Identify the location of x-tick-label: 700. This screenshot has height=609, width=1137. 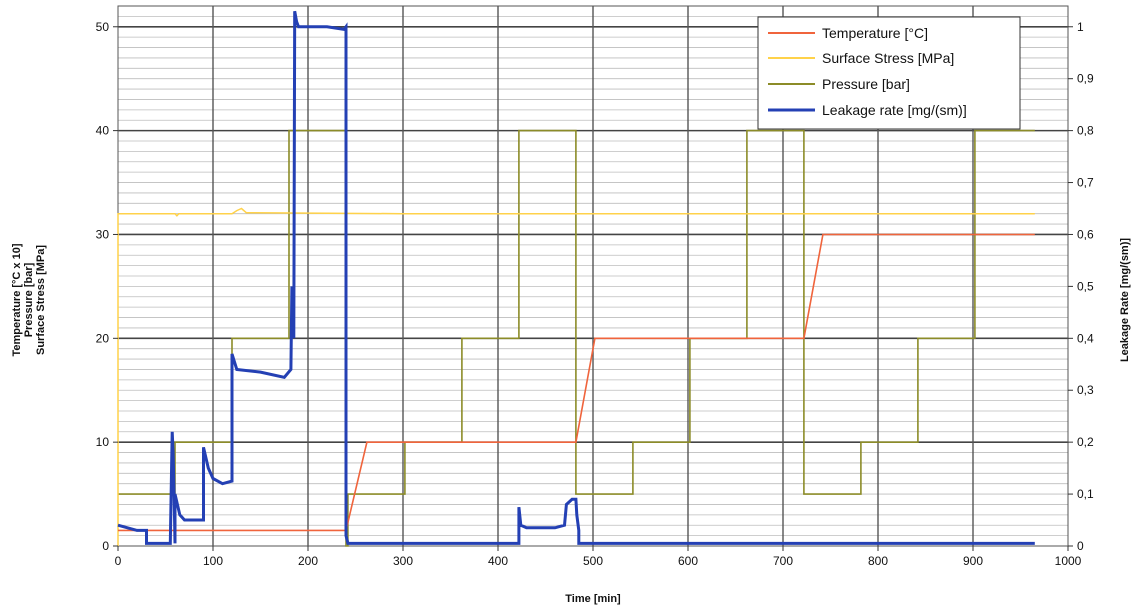
(783, 561).